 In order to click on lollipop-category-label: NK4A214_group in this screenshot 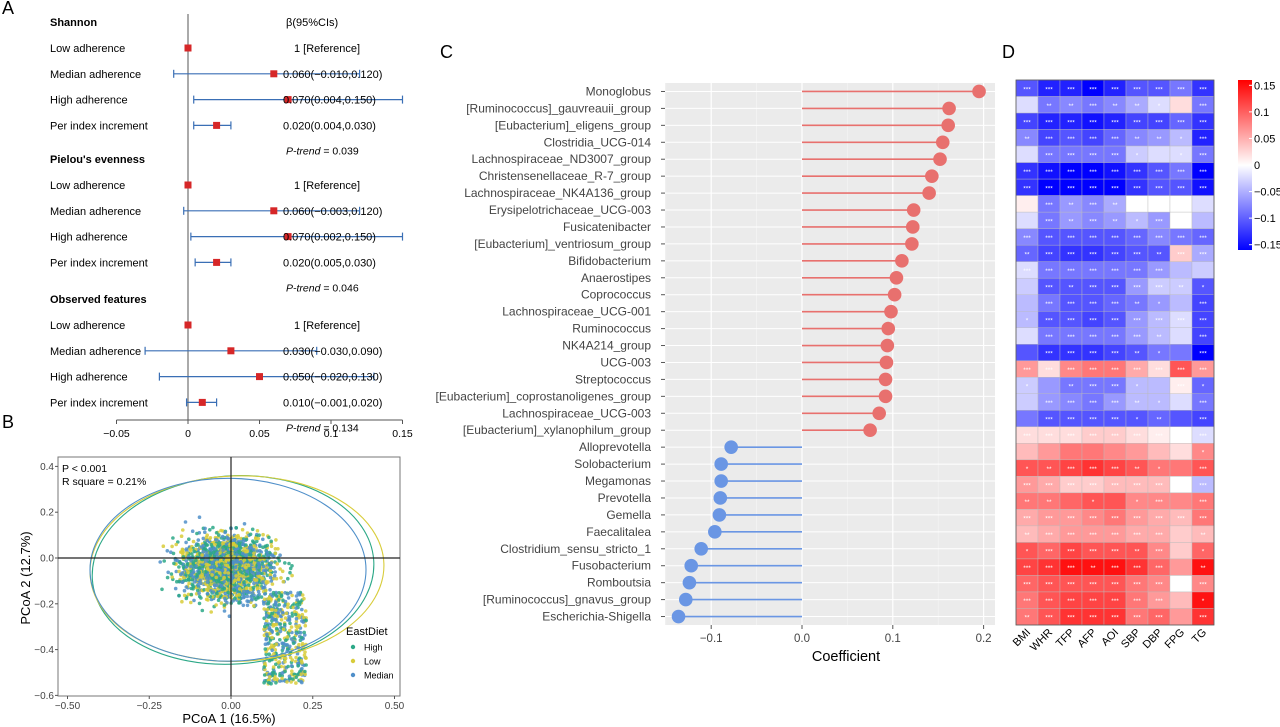, I will do `click(606, 346)`.